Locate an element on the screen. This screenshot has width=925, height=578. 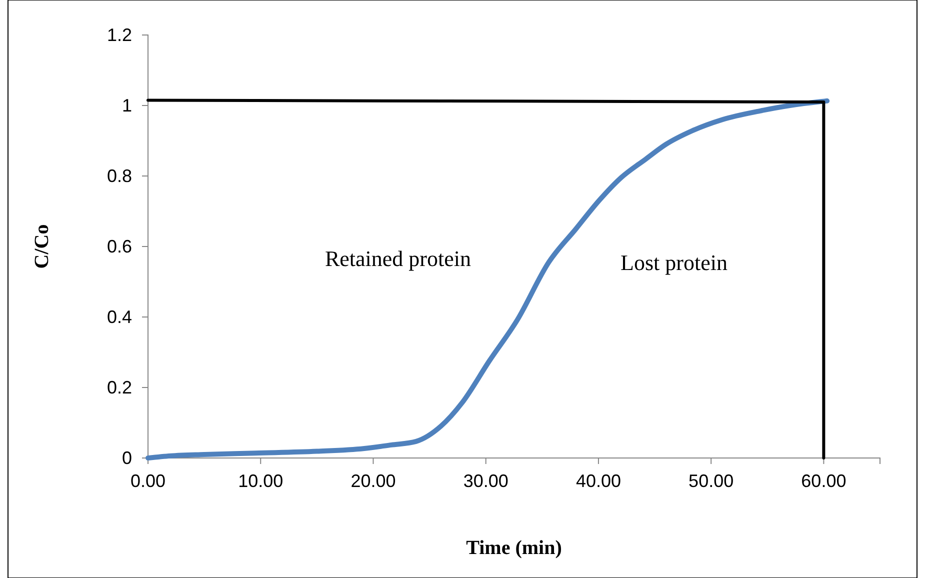
x-tick-label: 50.00 is located at coordinates (711, 480).